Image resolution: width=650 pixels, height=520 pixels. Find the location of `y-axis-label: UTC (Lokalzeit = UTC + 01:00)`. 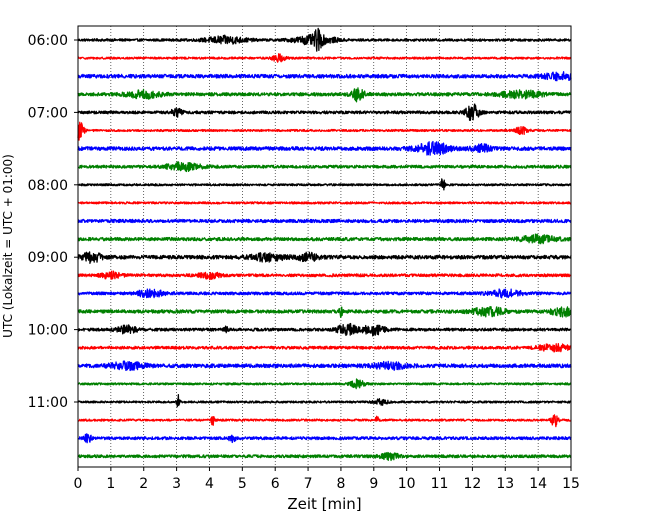

y-axis-label: UTC (Lokalzeit = UTC + 01:00) is located at coordinates (8, 246).